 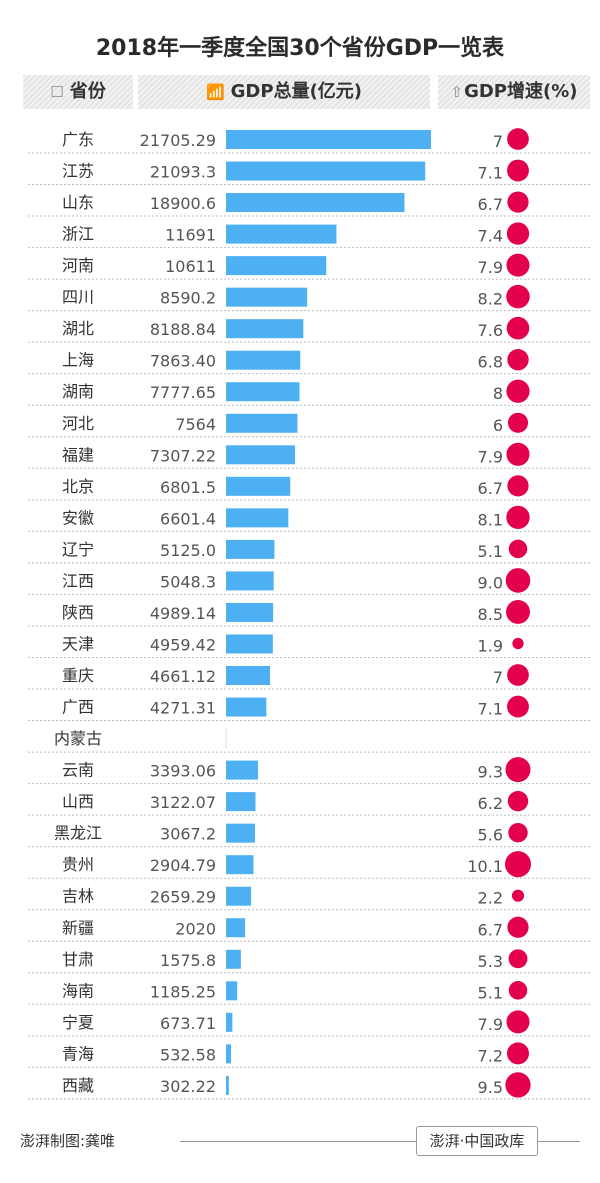 I want to click on province-label: 北京, so click(x=78, y=486).